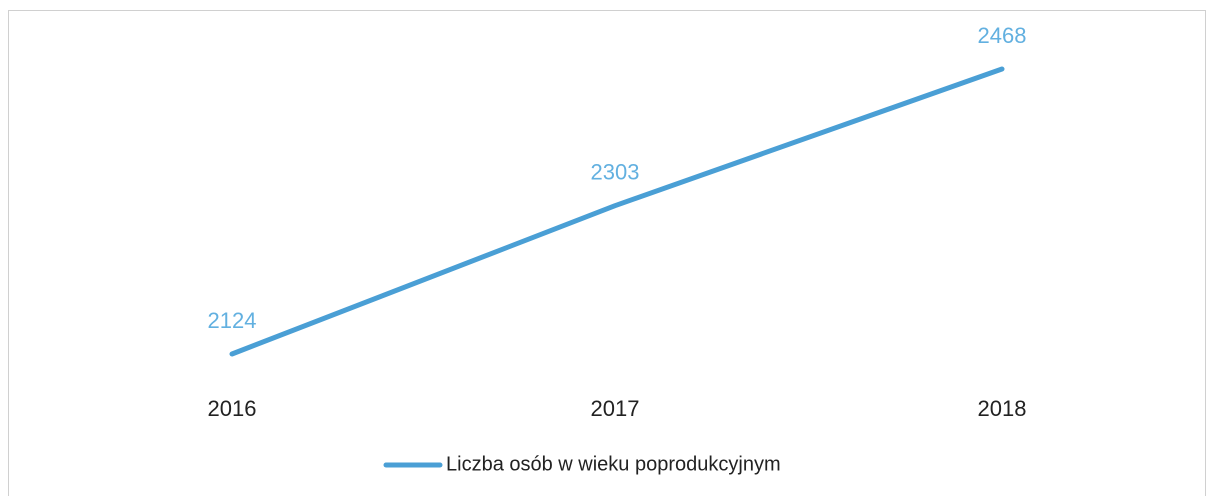 The width and height of the screenshot is (1212, 501). I want to click on x-tick-label: 2017, so click(615, 408).